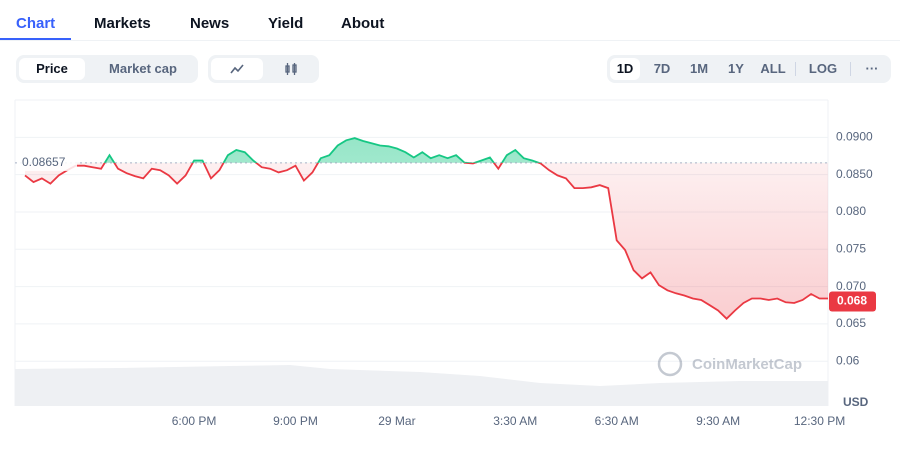 This screenshot has height=460, width=900. What do you see at coordinates (662, 68) in the screenshot?
I see `range-button: 7D` at bounding box center [662, 68].